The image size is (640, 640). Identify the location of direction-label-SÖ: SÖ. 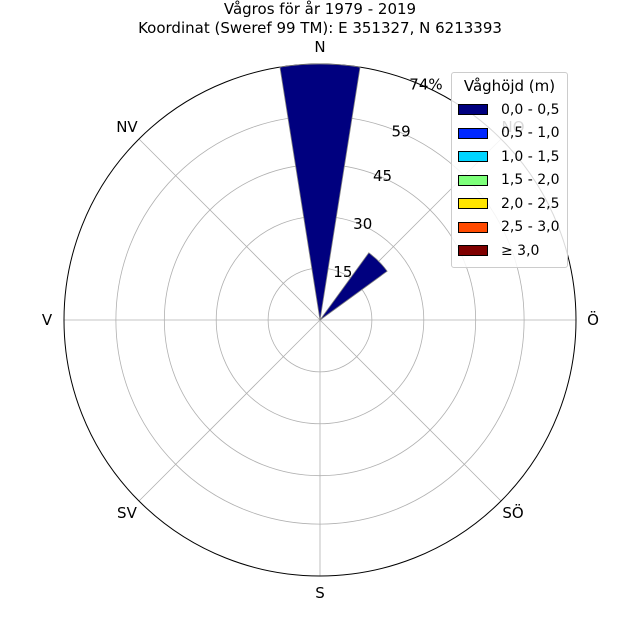
(512, 512).